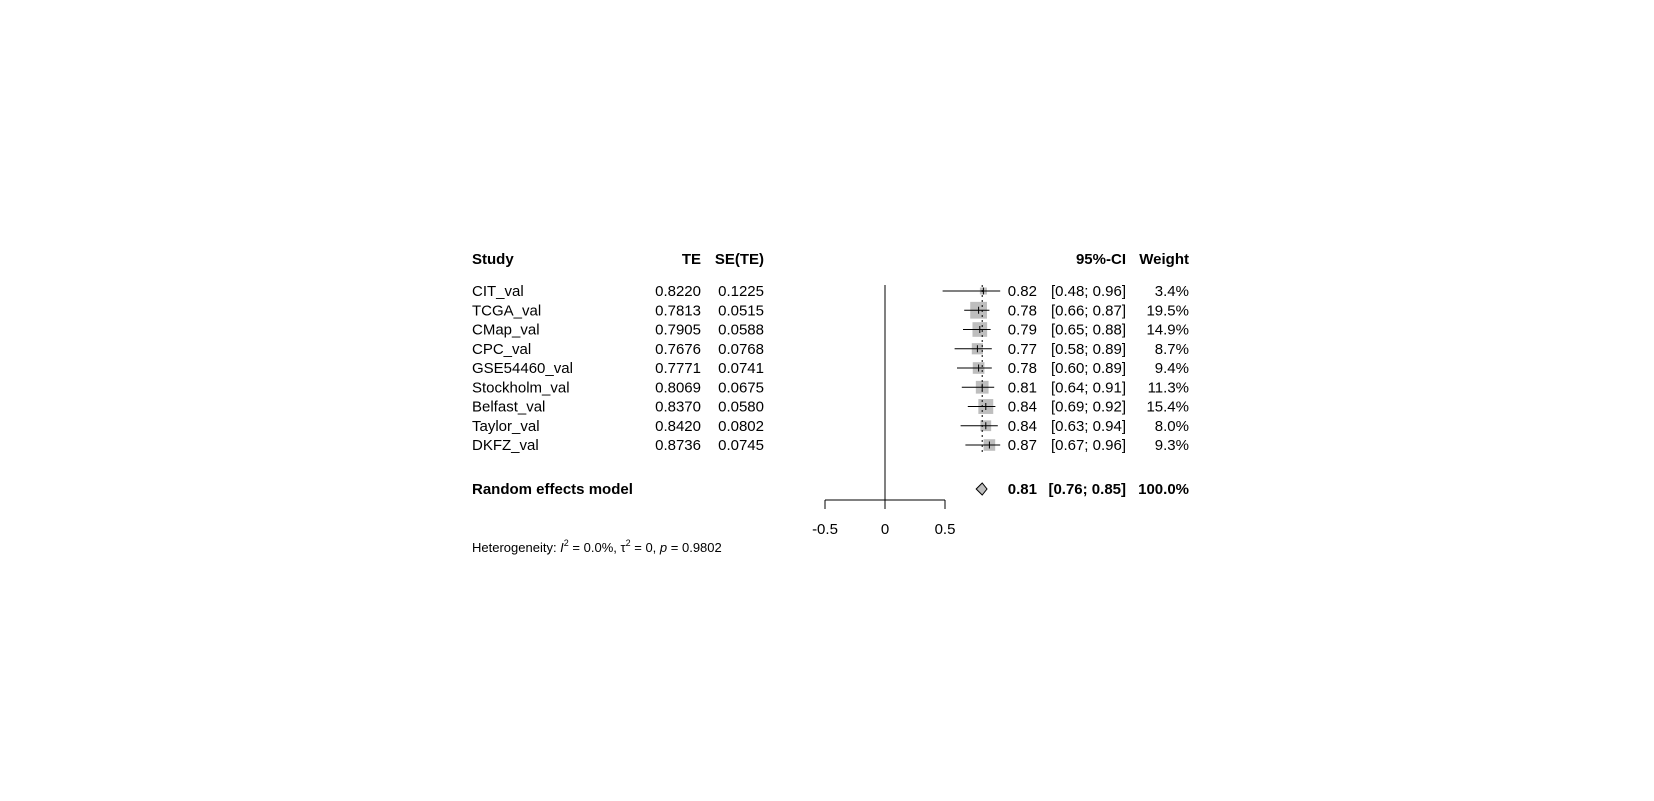 The image size is (1654, 801). What do you see at coordinates (1022, 387) in the screenshot?
I see `study-estimate: 0.81` at bounding box center [1022, 387].